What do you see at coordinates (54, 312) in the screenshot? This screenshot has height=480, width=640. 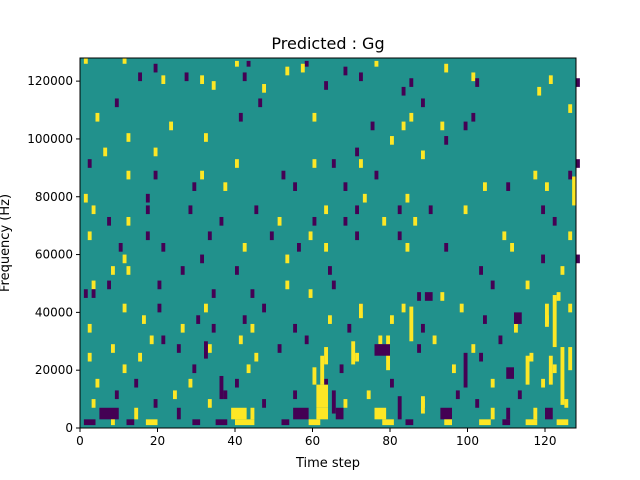 I see `y-tick-label-40000: 40000` at bounding box center [54, 312].